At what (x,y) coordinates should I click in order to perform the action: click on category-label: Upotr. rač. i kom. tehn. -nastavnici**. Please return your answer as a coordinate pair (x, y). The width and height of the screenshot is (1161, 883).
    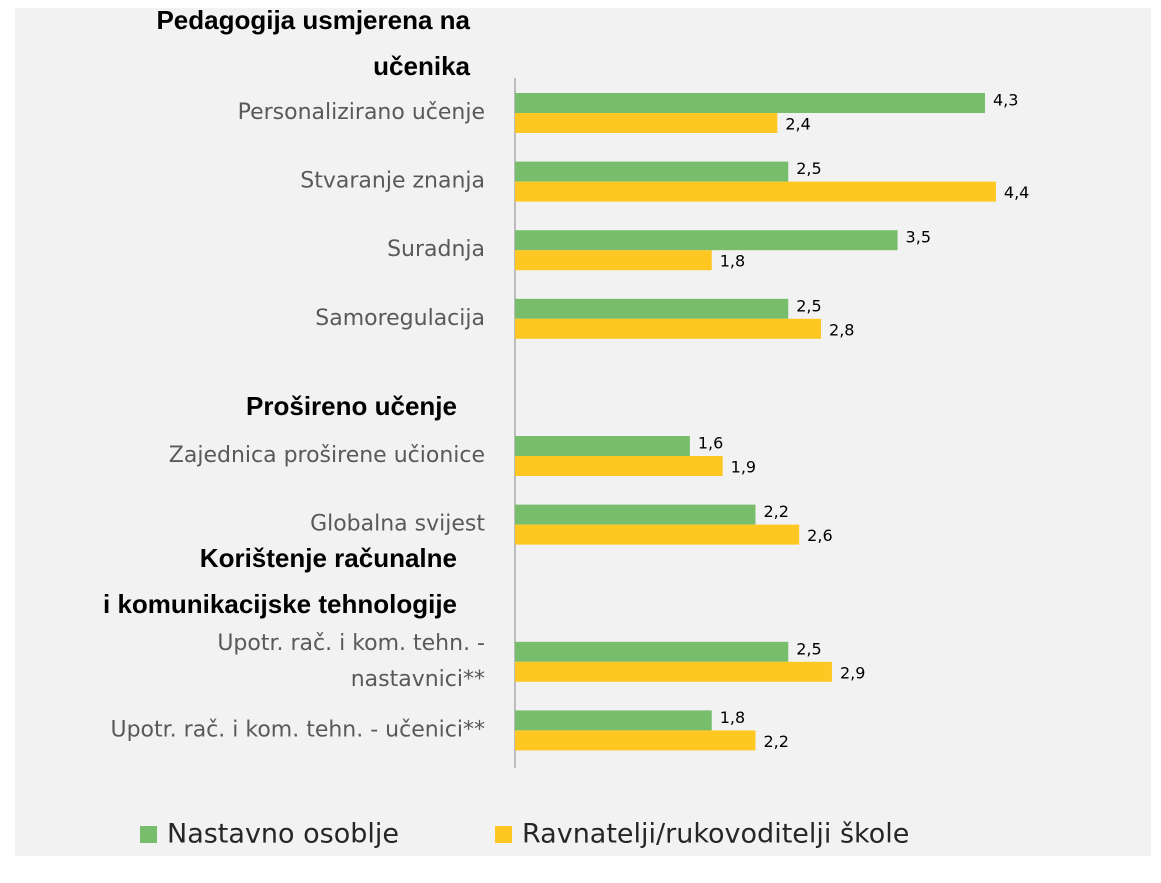
    Looking at the image, I should click on (351, 661).